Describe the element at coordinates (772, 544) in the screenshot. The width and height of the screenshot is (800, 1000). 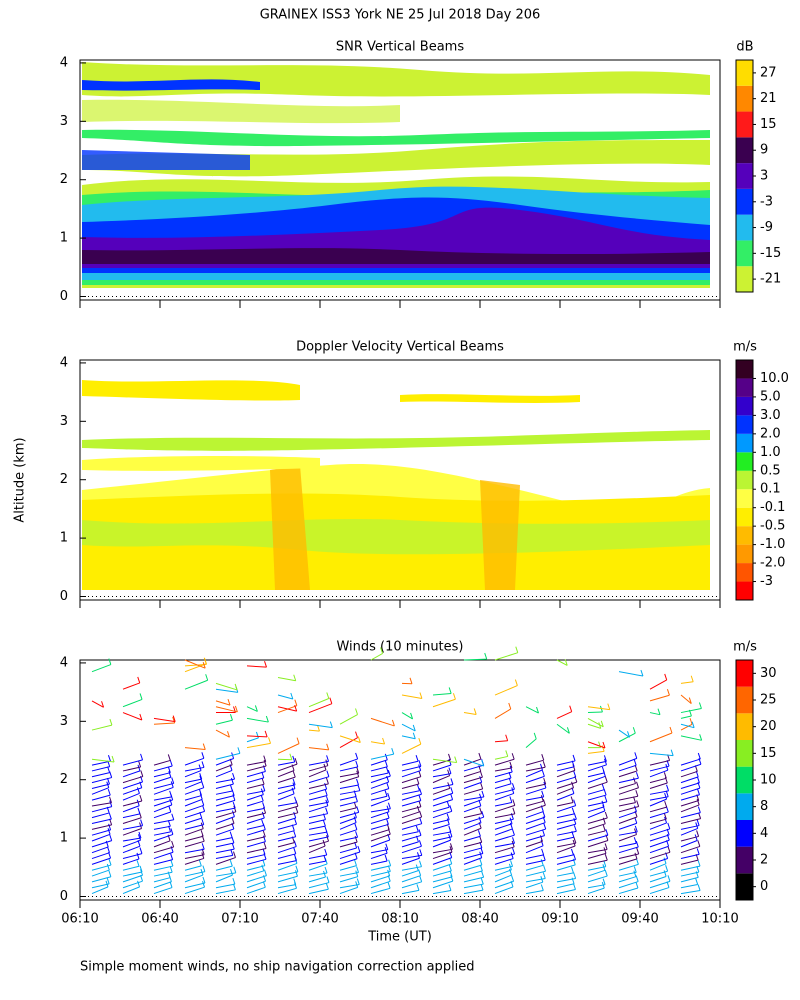
I see `colorbar-tick-label: -1.0` at that location.